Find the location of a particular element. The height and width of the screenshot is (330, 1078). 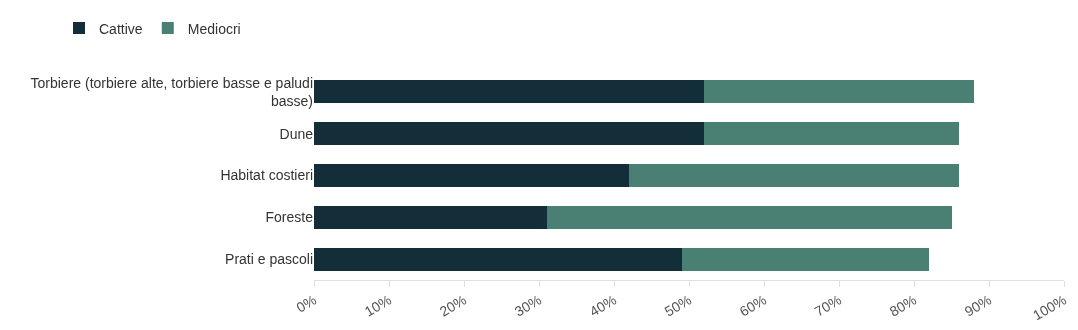

x-tick-label: 50% is located at coordinates (677, 305).